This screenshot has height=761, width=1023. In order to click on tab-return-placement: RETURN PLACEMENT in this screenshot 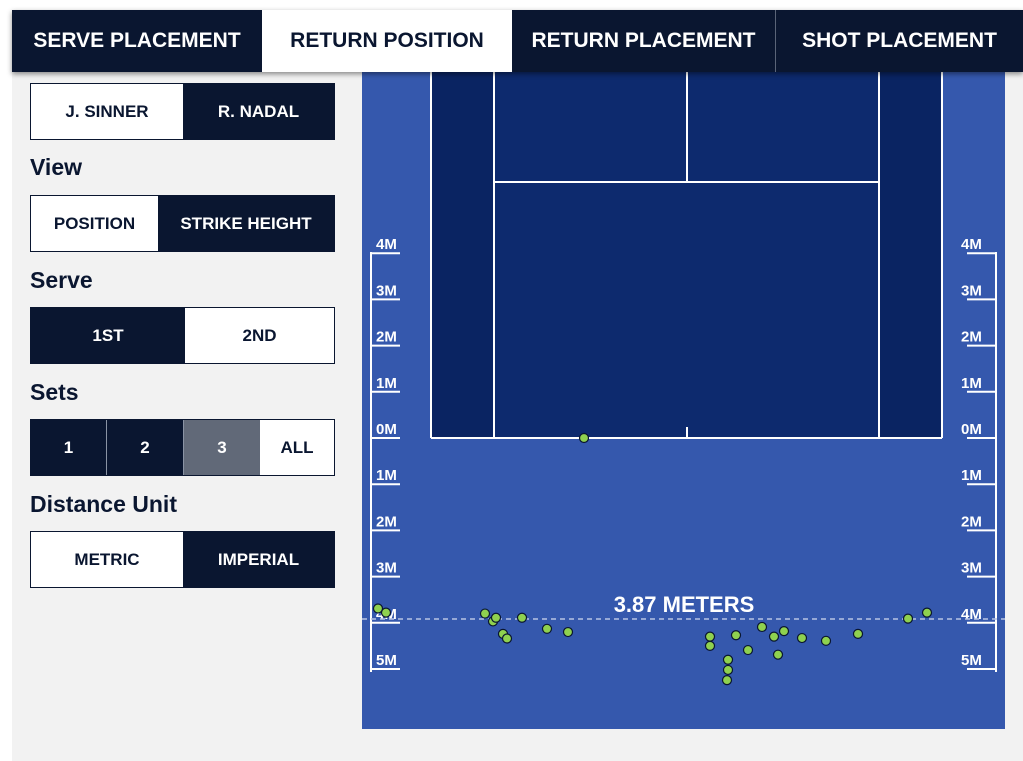, I will do `click(643, 40)`.